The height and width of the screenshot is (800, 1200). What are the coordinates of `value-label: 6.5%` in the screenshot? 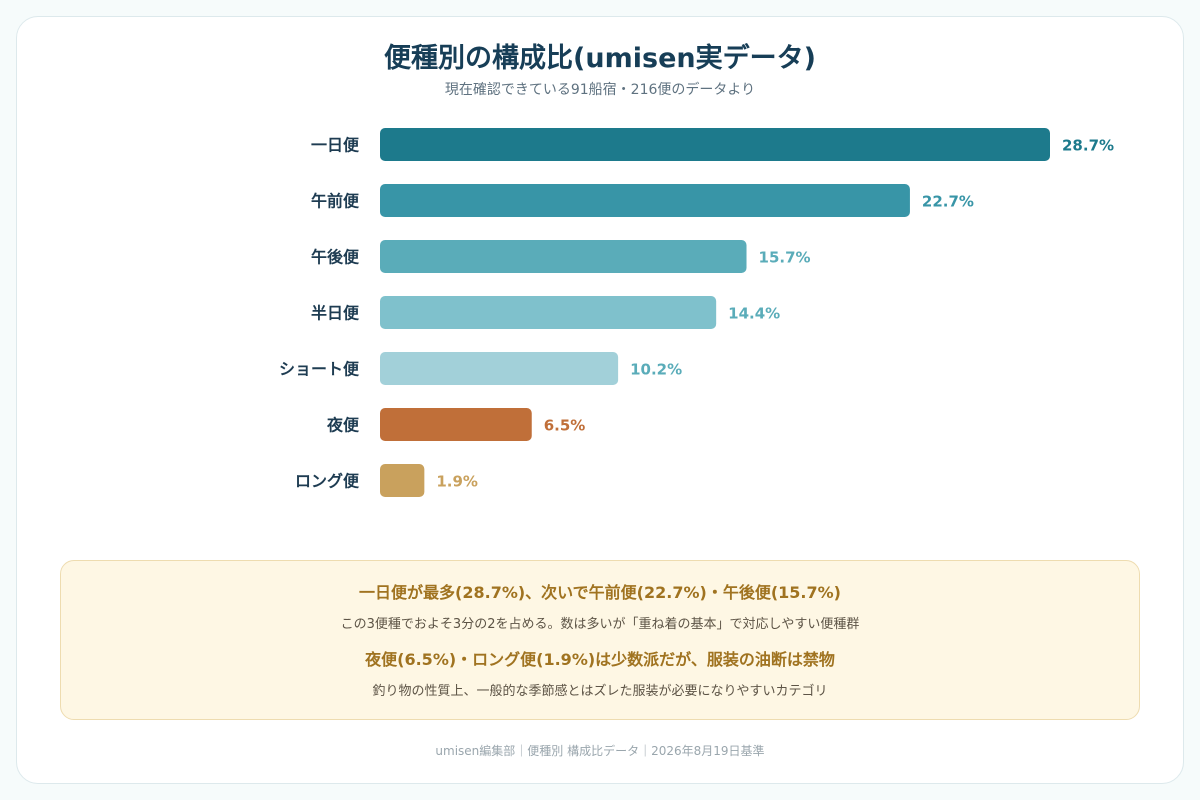 It's located at (565, 426).